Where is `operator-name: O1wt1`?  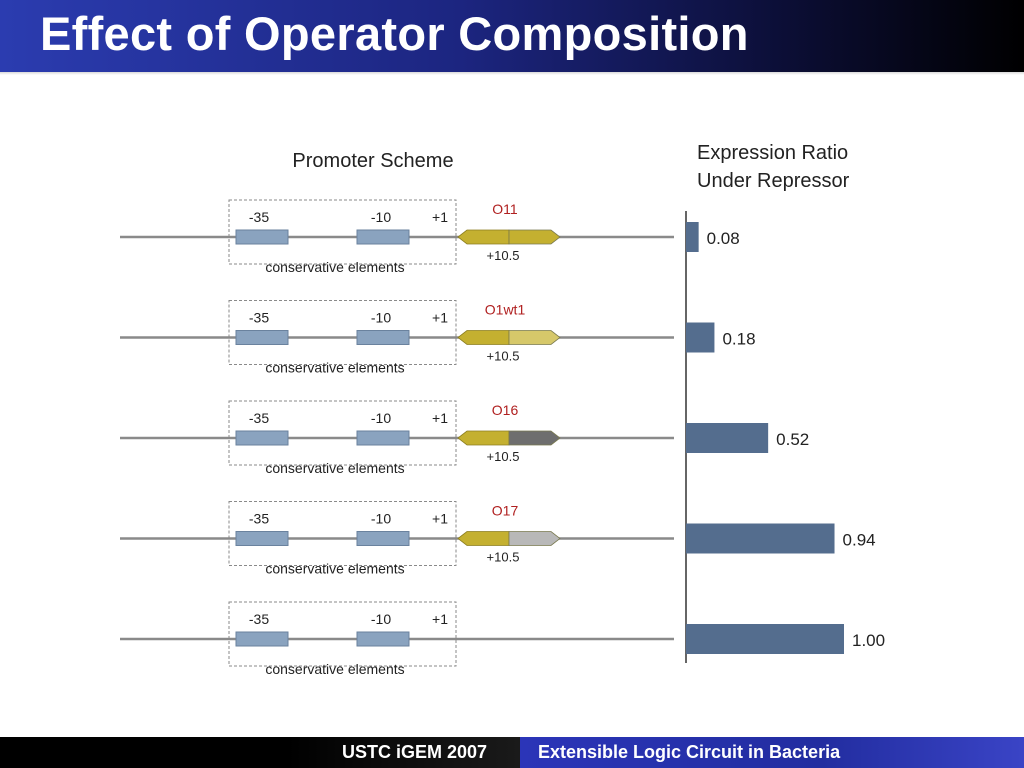 operator-name: O1wt1 is located at coordinates (505, 310).